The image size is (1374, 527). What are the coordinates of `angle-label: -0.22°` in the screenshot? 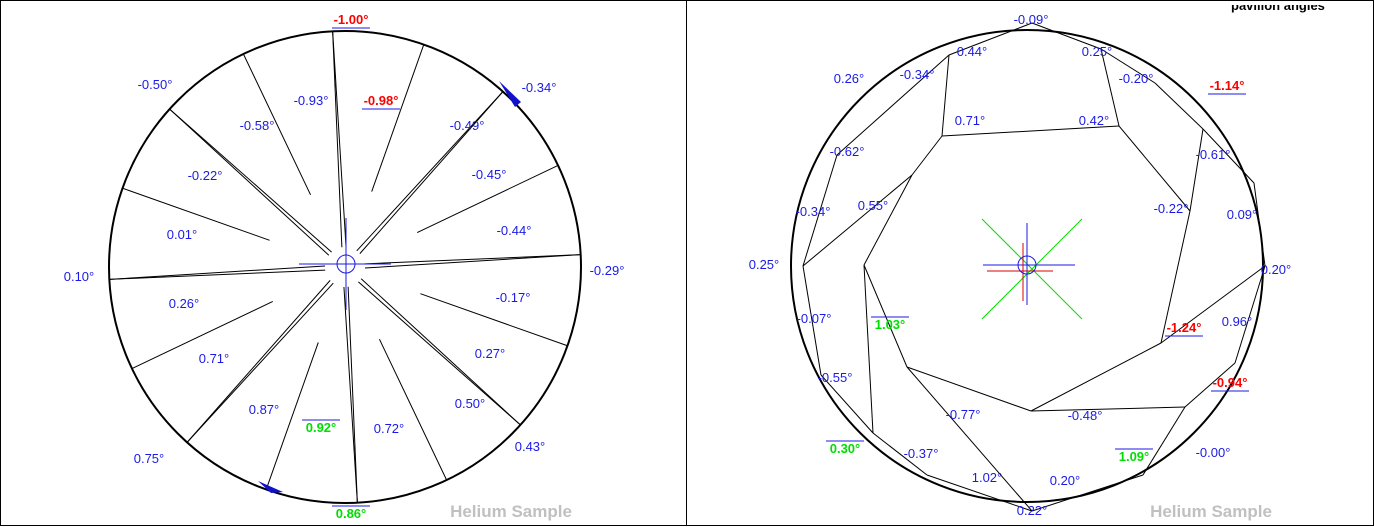 It's located at (205, 175).